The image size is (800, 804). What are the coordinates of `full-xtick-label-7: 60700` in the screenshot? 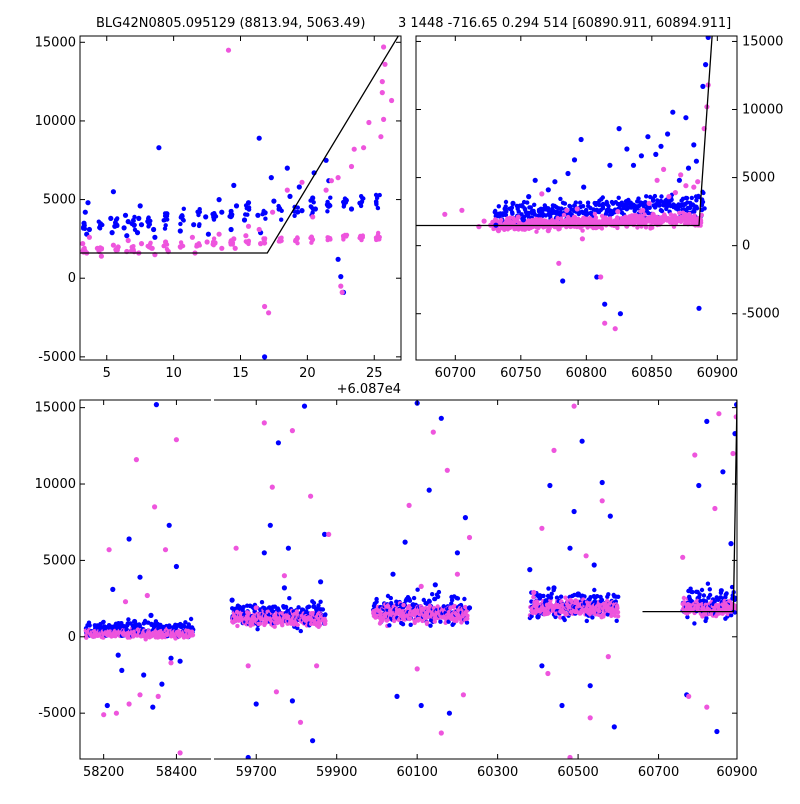 It's located at (658, 772).